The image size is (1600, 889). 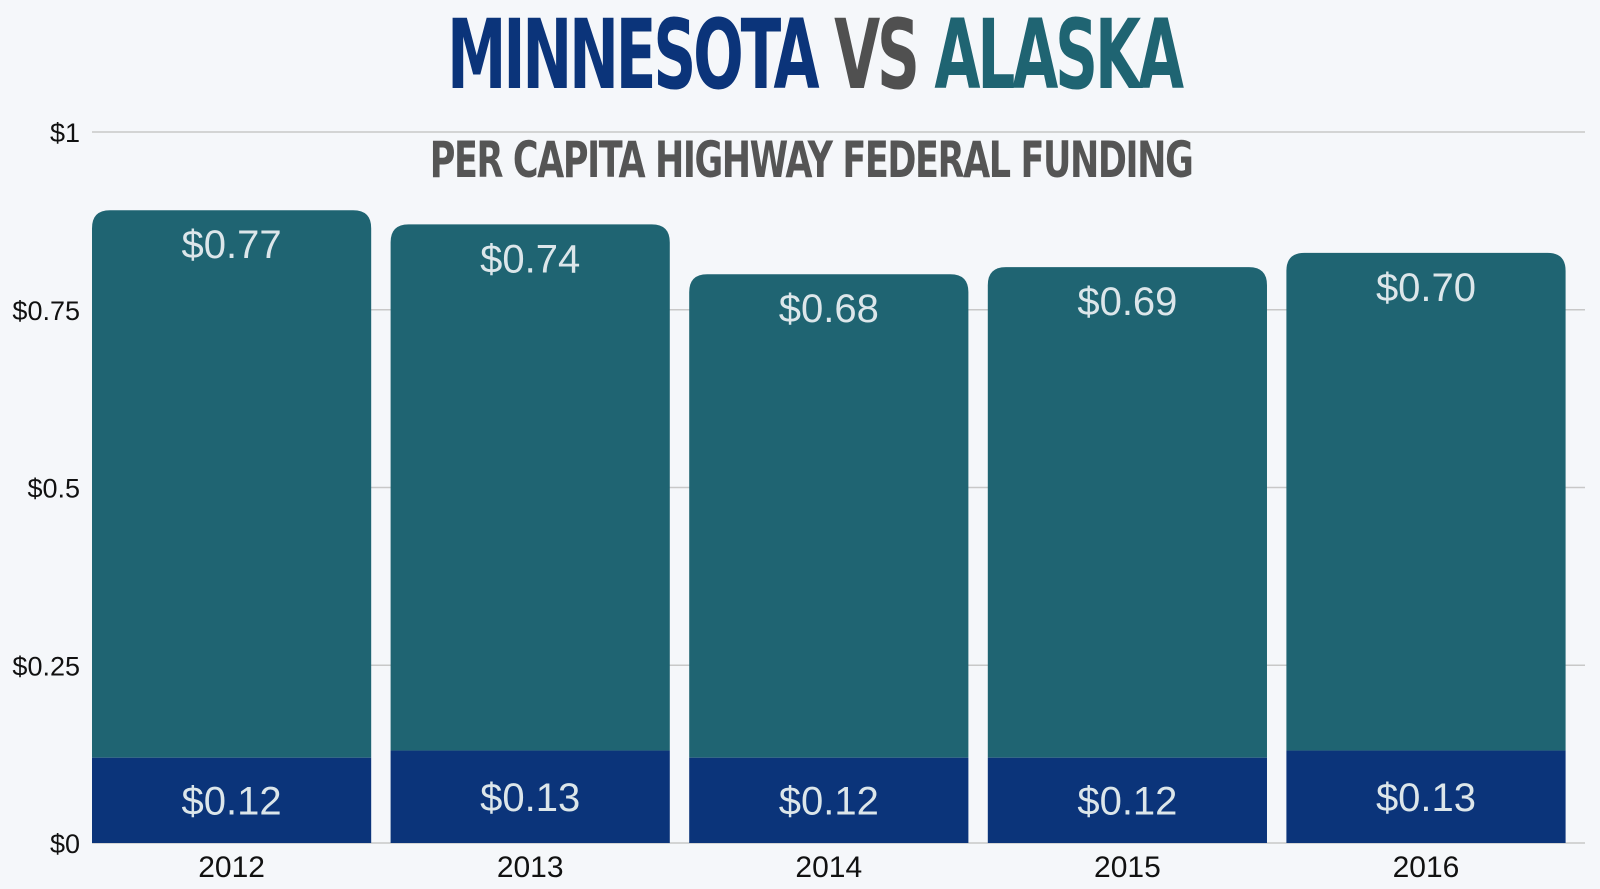 I want to click on bar-alaska-2012, so click(x=232, y=484).